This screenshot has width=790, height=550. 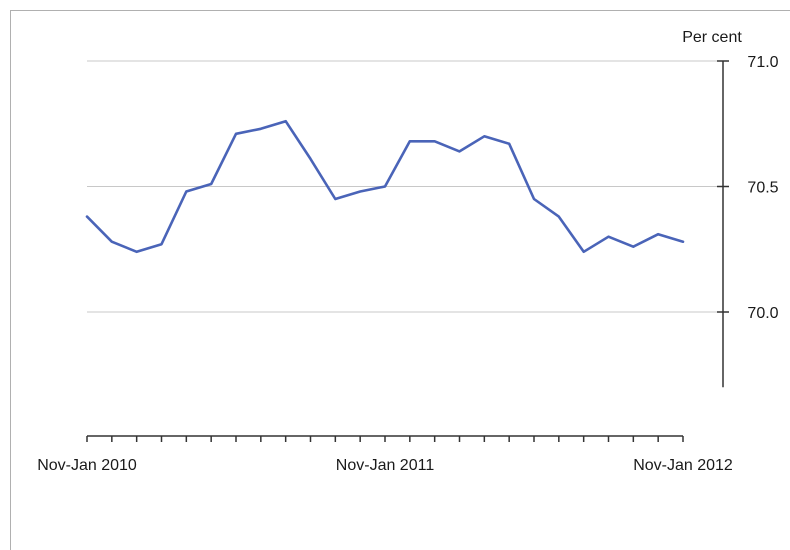 What do you see at coordinates (683, 465) in the screenshot?
I see `x-tick-label: Nov-Jan 2012` at bounding box center [683, 465].